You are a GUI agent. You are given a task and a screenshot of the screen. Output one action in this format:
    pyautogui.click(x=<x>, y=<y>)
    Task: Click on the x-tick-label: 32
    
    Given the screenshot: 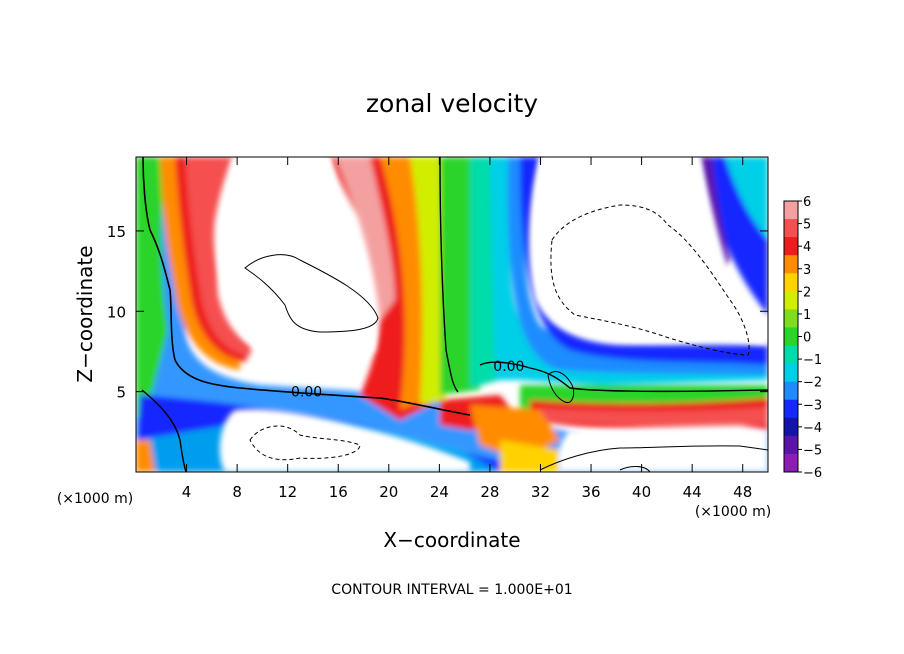 What is the action you would take?
    pyautogui.click(x=540, y=492)
    